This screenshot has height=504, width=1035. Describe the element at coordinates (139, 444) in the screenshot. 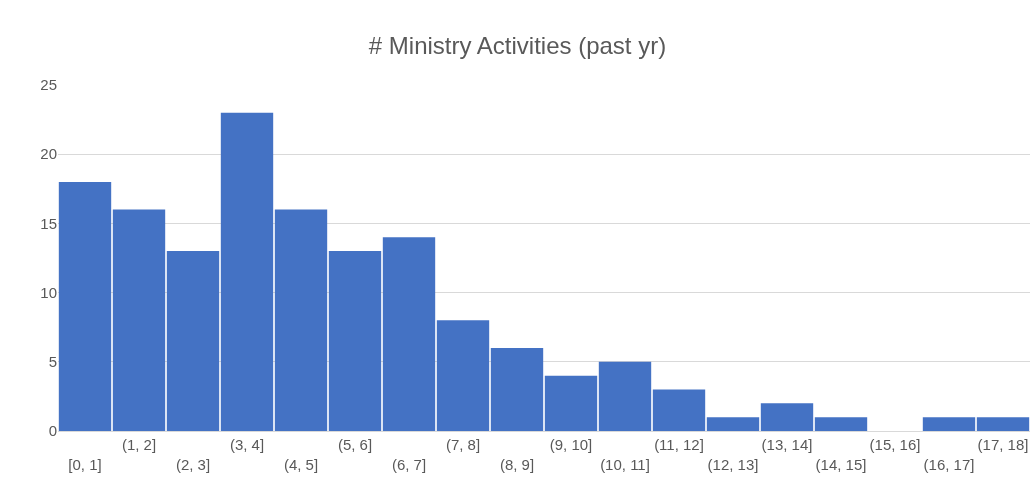

I see `x-tick-label: (1, 2]` at that location.